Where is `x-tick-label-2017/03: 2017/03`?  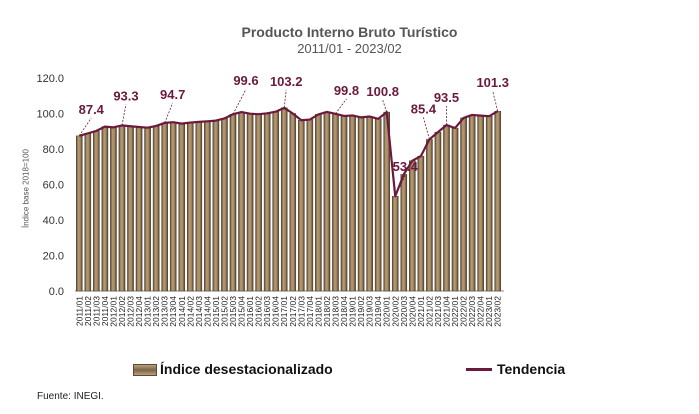 x-tick-label-2017/03: 2017/03 is located at coordinates (301, 311).